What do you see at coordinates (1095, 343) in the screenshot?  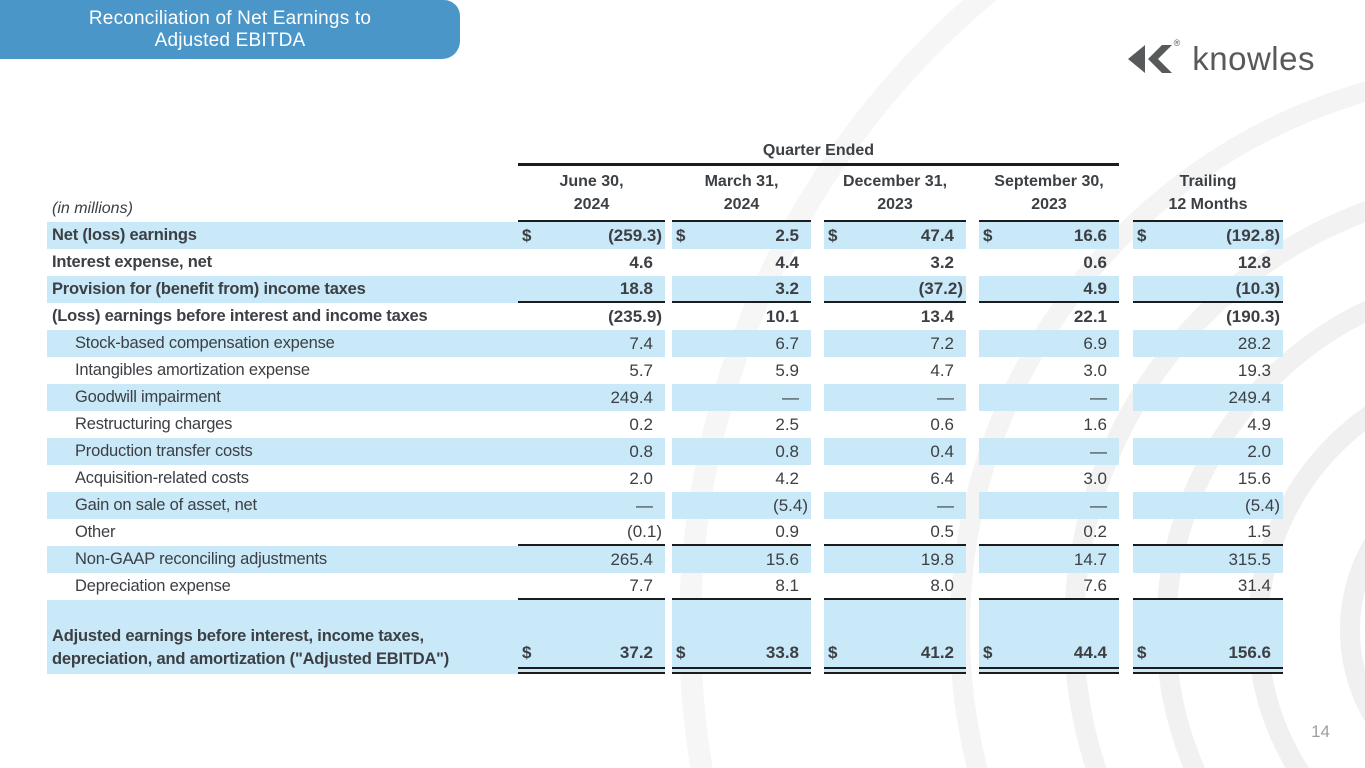 I see `cell-value: 6.9` at bounding box center [1095, 343].